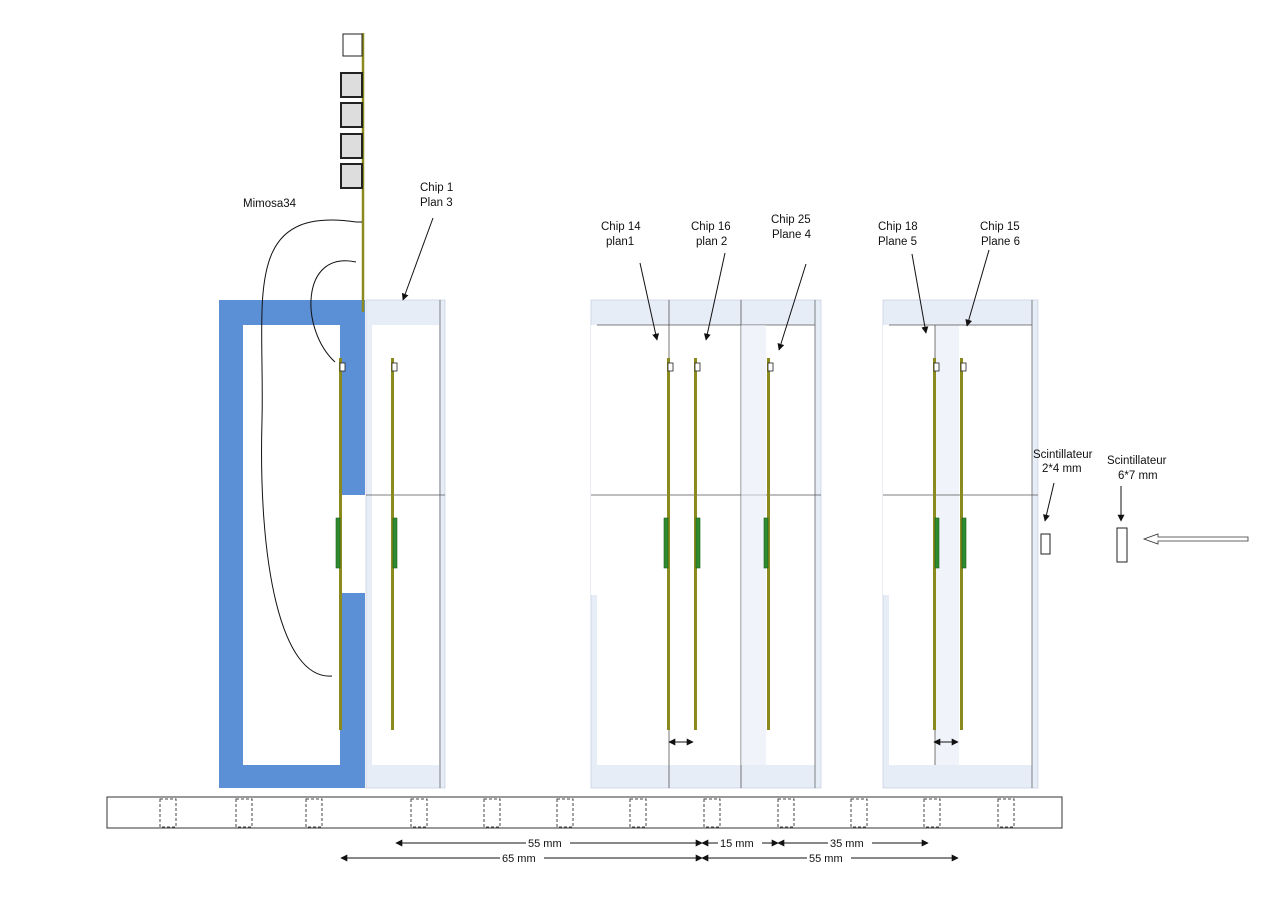  I want to click on label-chip16-line1: Chip 16, so click(711, 227).